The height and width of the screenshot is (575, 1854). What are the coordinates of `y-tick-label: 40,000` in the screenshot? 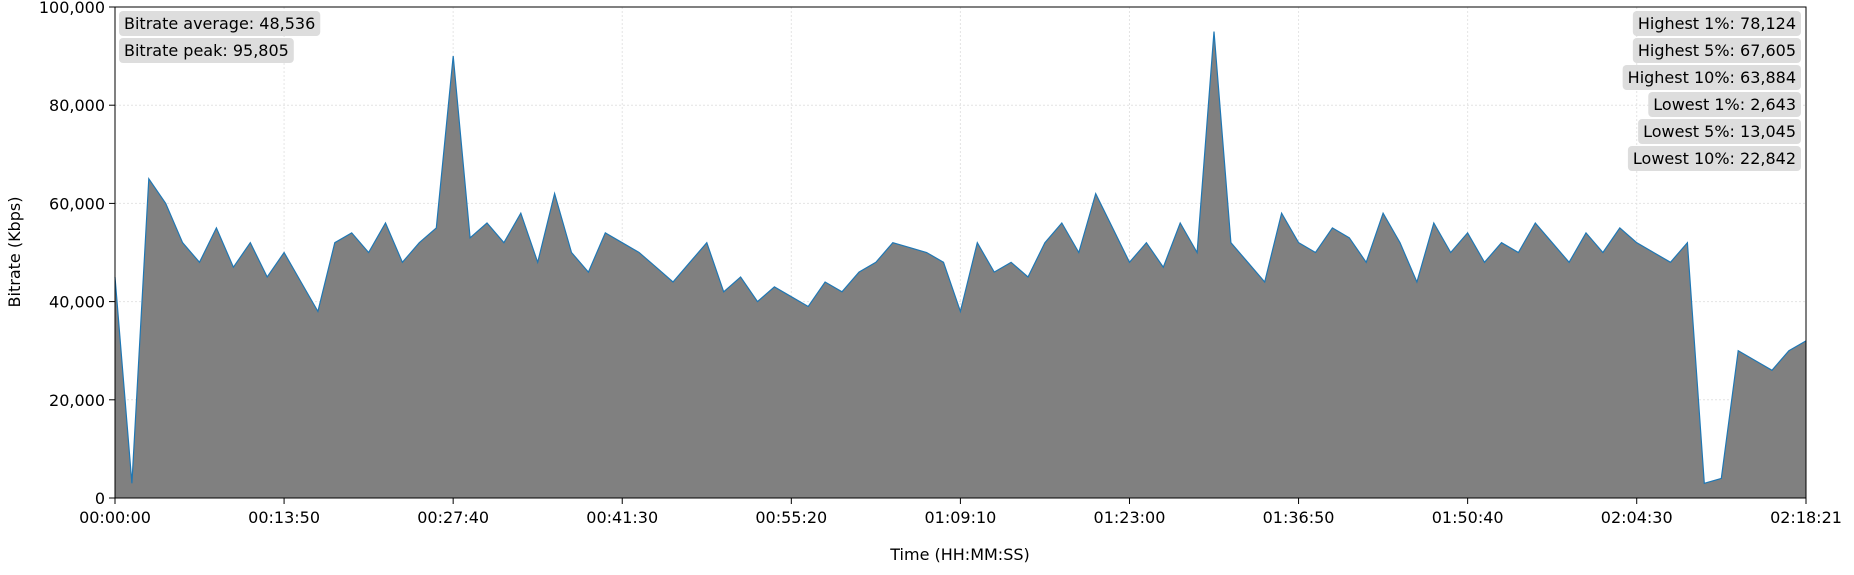 It's located at (77, 302).